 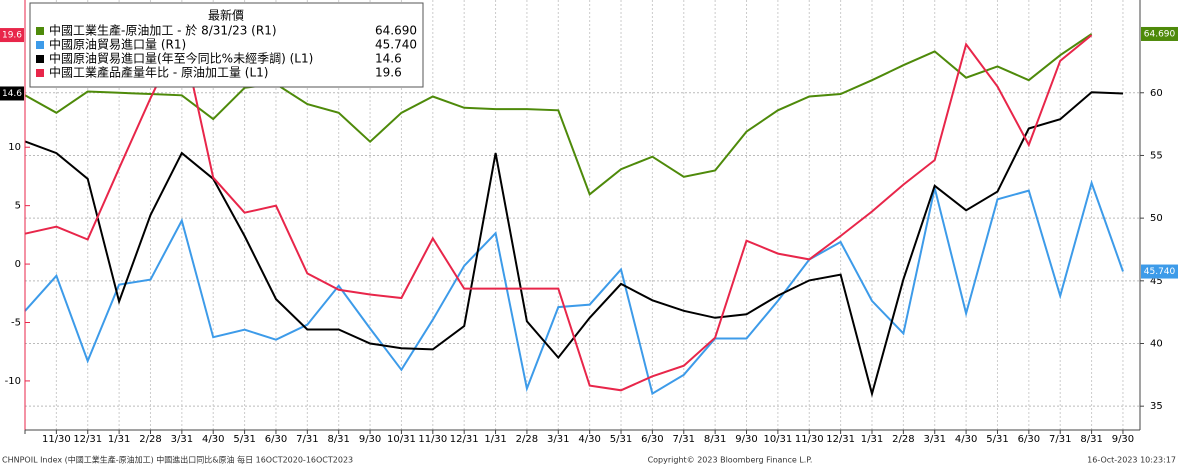 What do you see at coordinates (396, 31) in the screenshot?
I see `legend-value: 64.690` at bounding box center [396, 31].